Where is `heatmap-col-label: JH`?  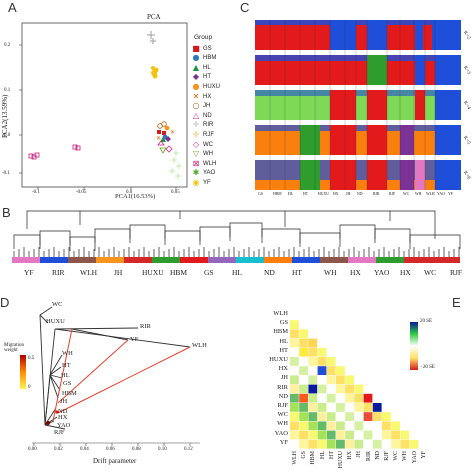
heatmap-col-label: JH is located at coordinates (359, 454).